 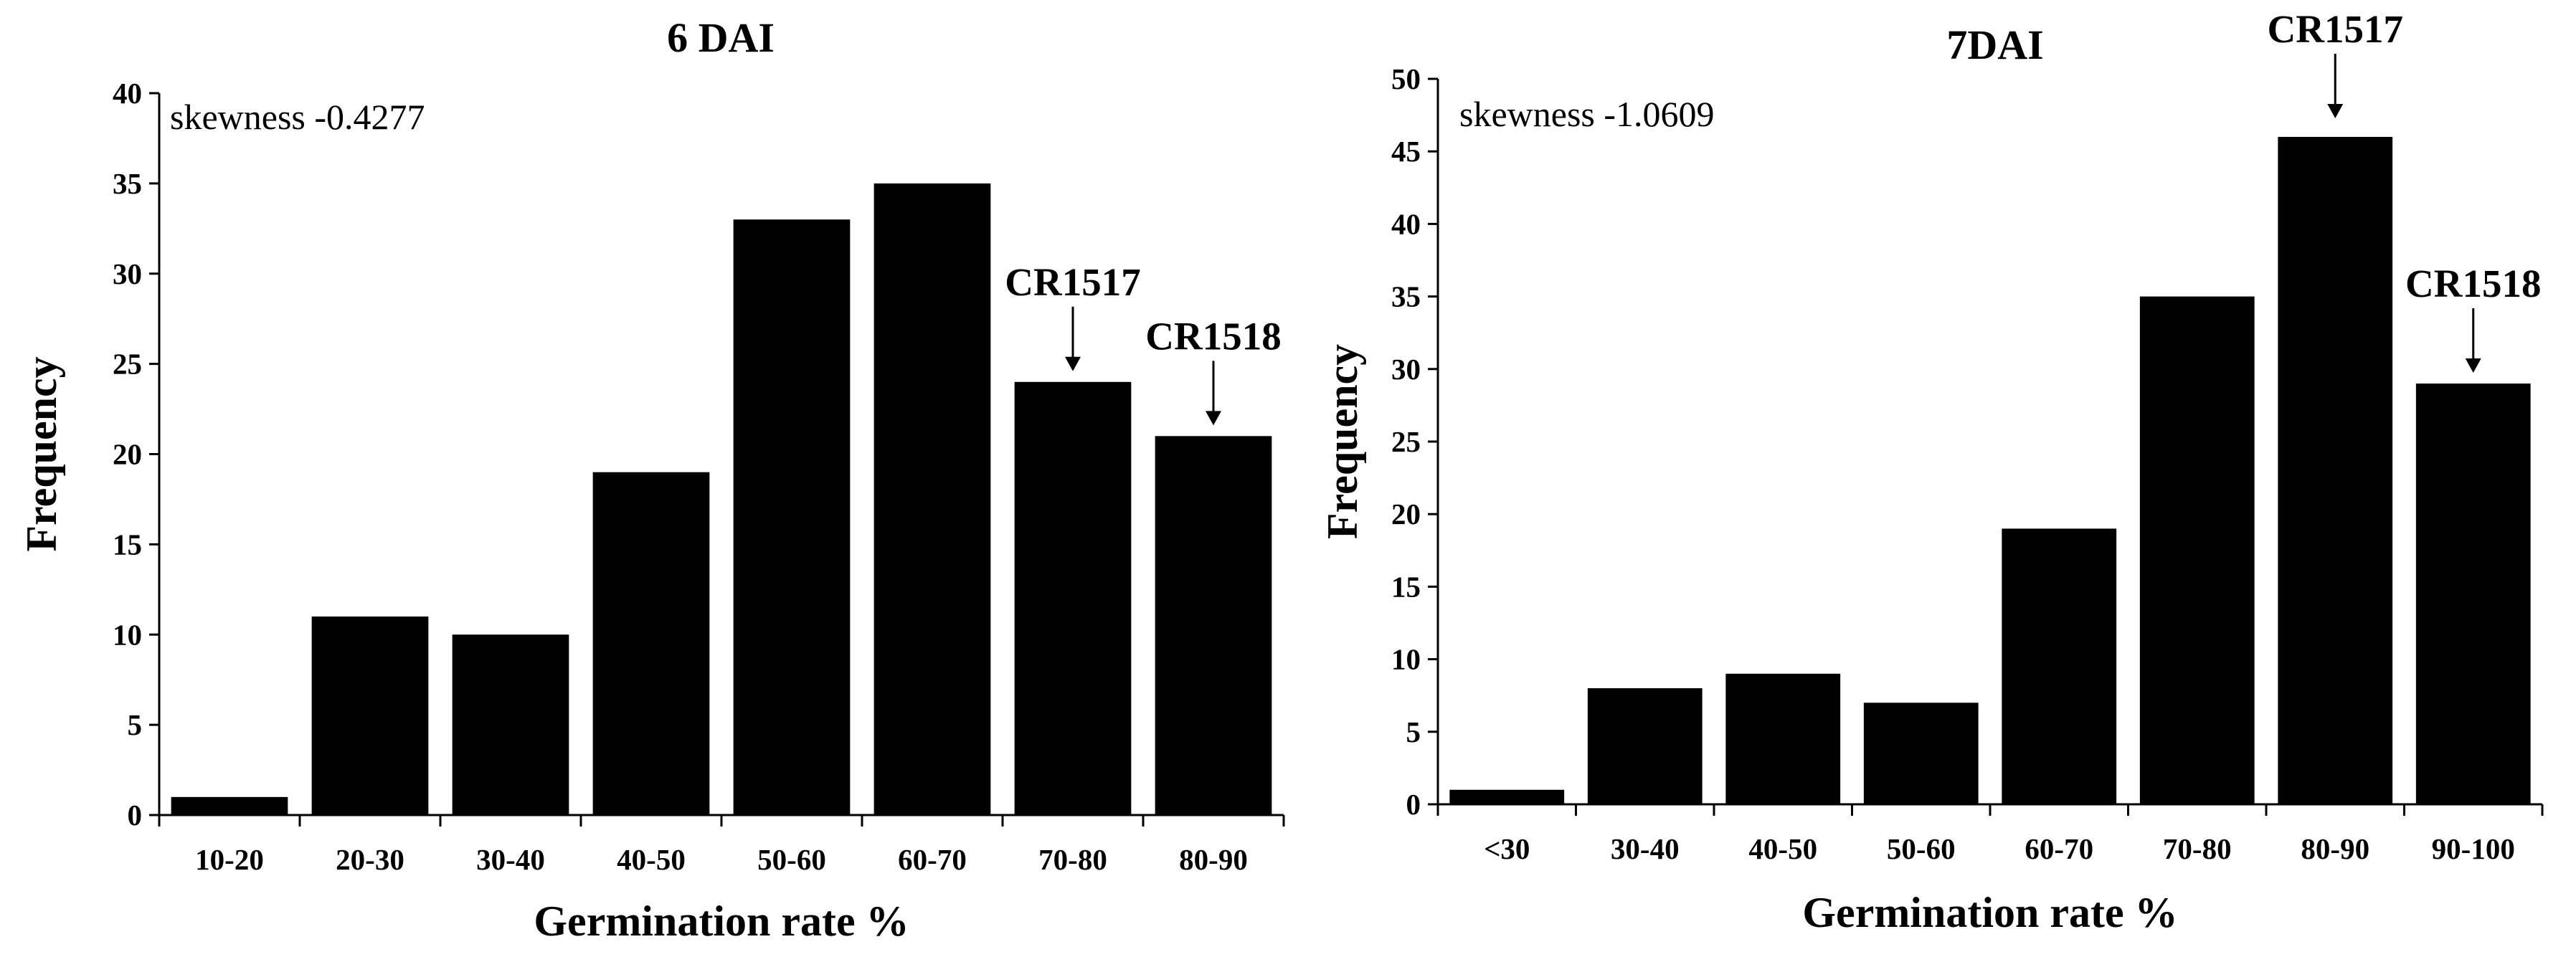 What do you see at coordinates (1406, 78) in the screenshot?
I see `y-tick-label: 50` at bounding box center [1406, 78].